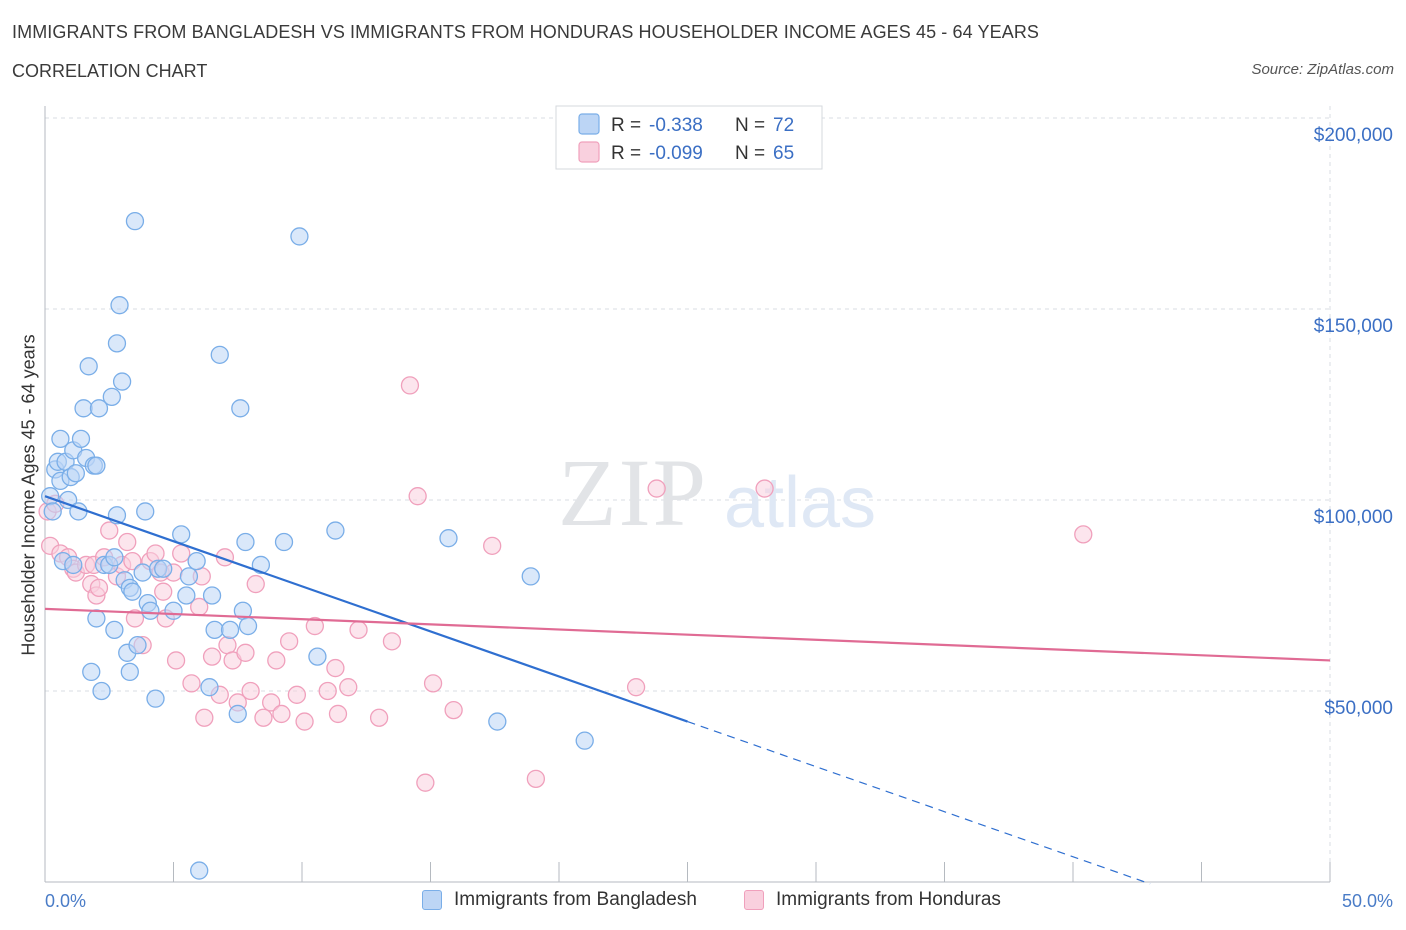 The width and height of the screenshot is (1406, 930). Describe the element at coordinates (1353, 135) in the screenshot. I see `y-tick-label-3: $200,000` at that location.